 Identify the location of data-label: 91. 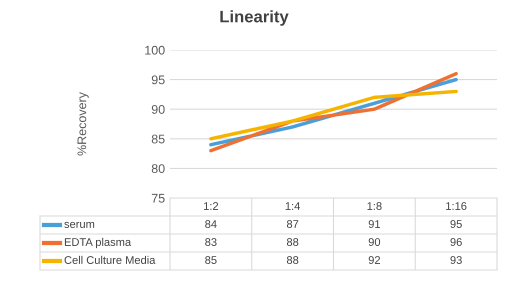
(374, 224).